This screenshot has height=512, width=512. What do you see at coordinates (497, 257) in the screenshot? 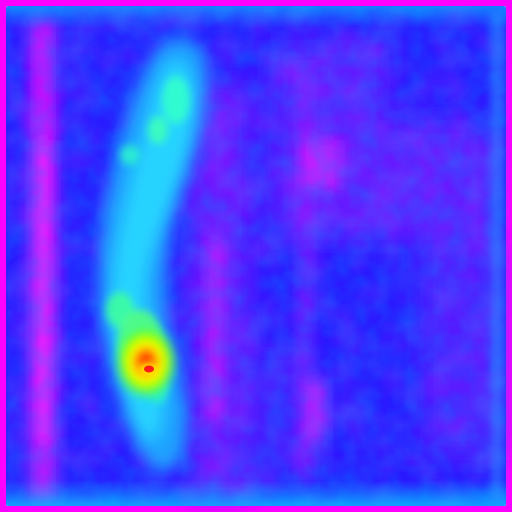
I see `right-edge-glow` at bounding box center [497, 257].